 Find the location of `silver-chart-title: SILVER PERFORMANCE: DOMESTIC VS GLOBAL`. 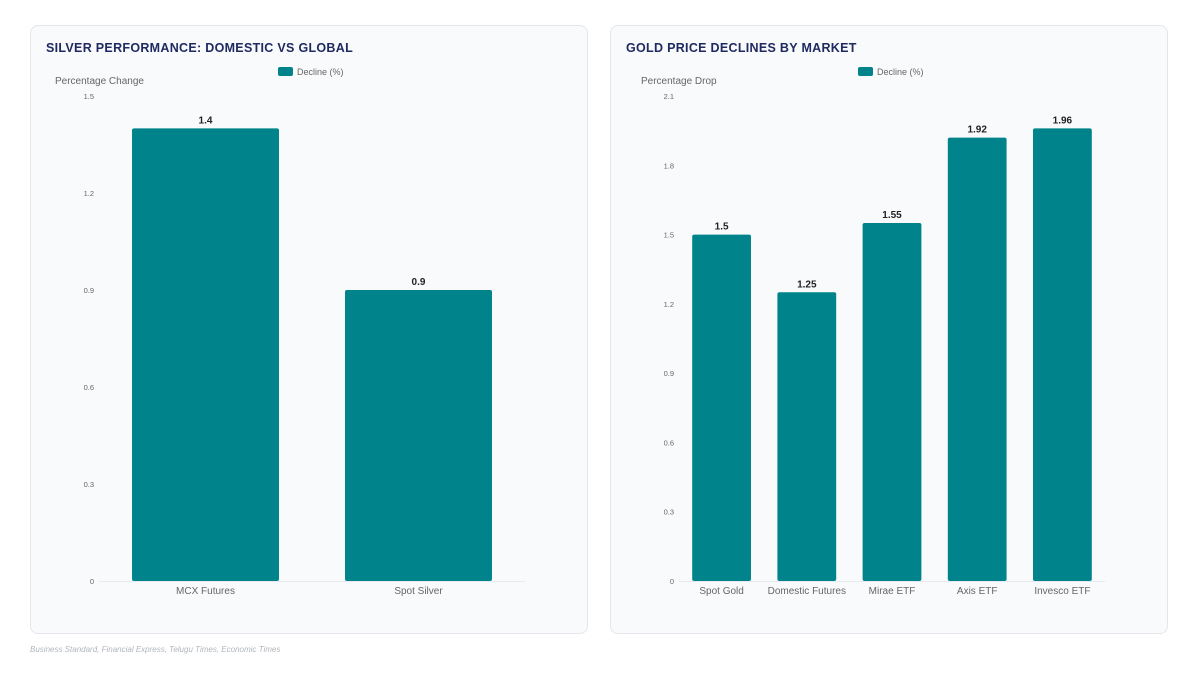

silver-chart-title: SILVER PERFORMANCE: DOMESTIC VS GLOBAL is located at coordinates (200, 48).